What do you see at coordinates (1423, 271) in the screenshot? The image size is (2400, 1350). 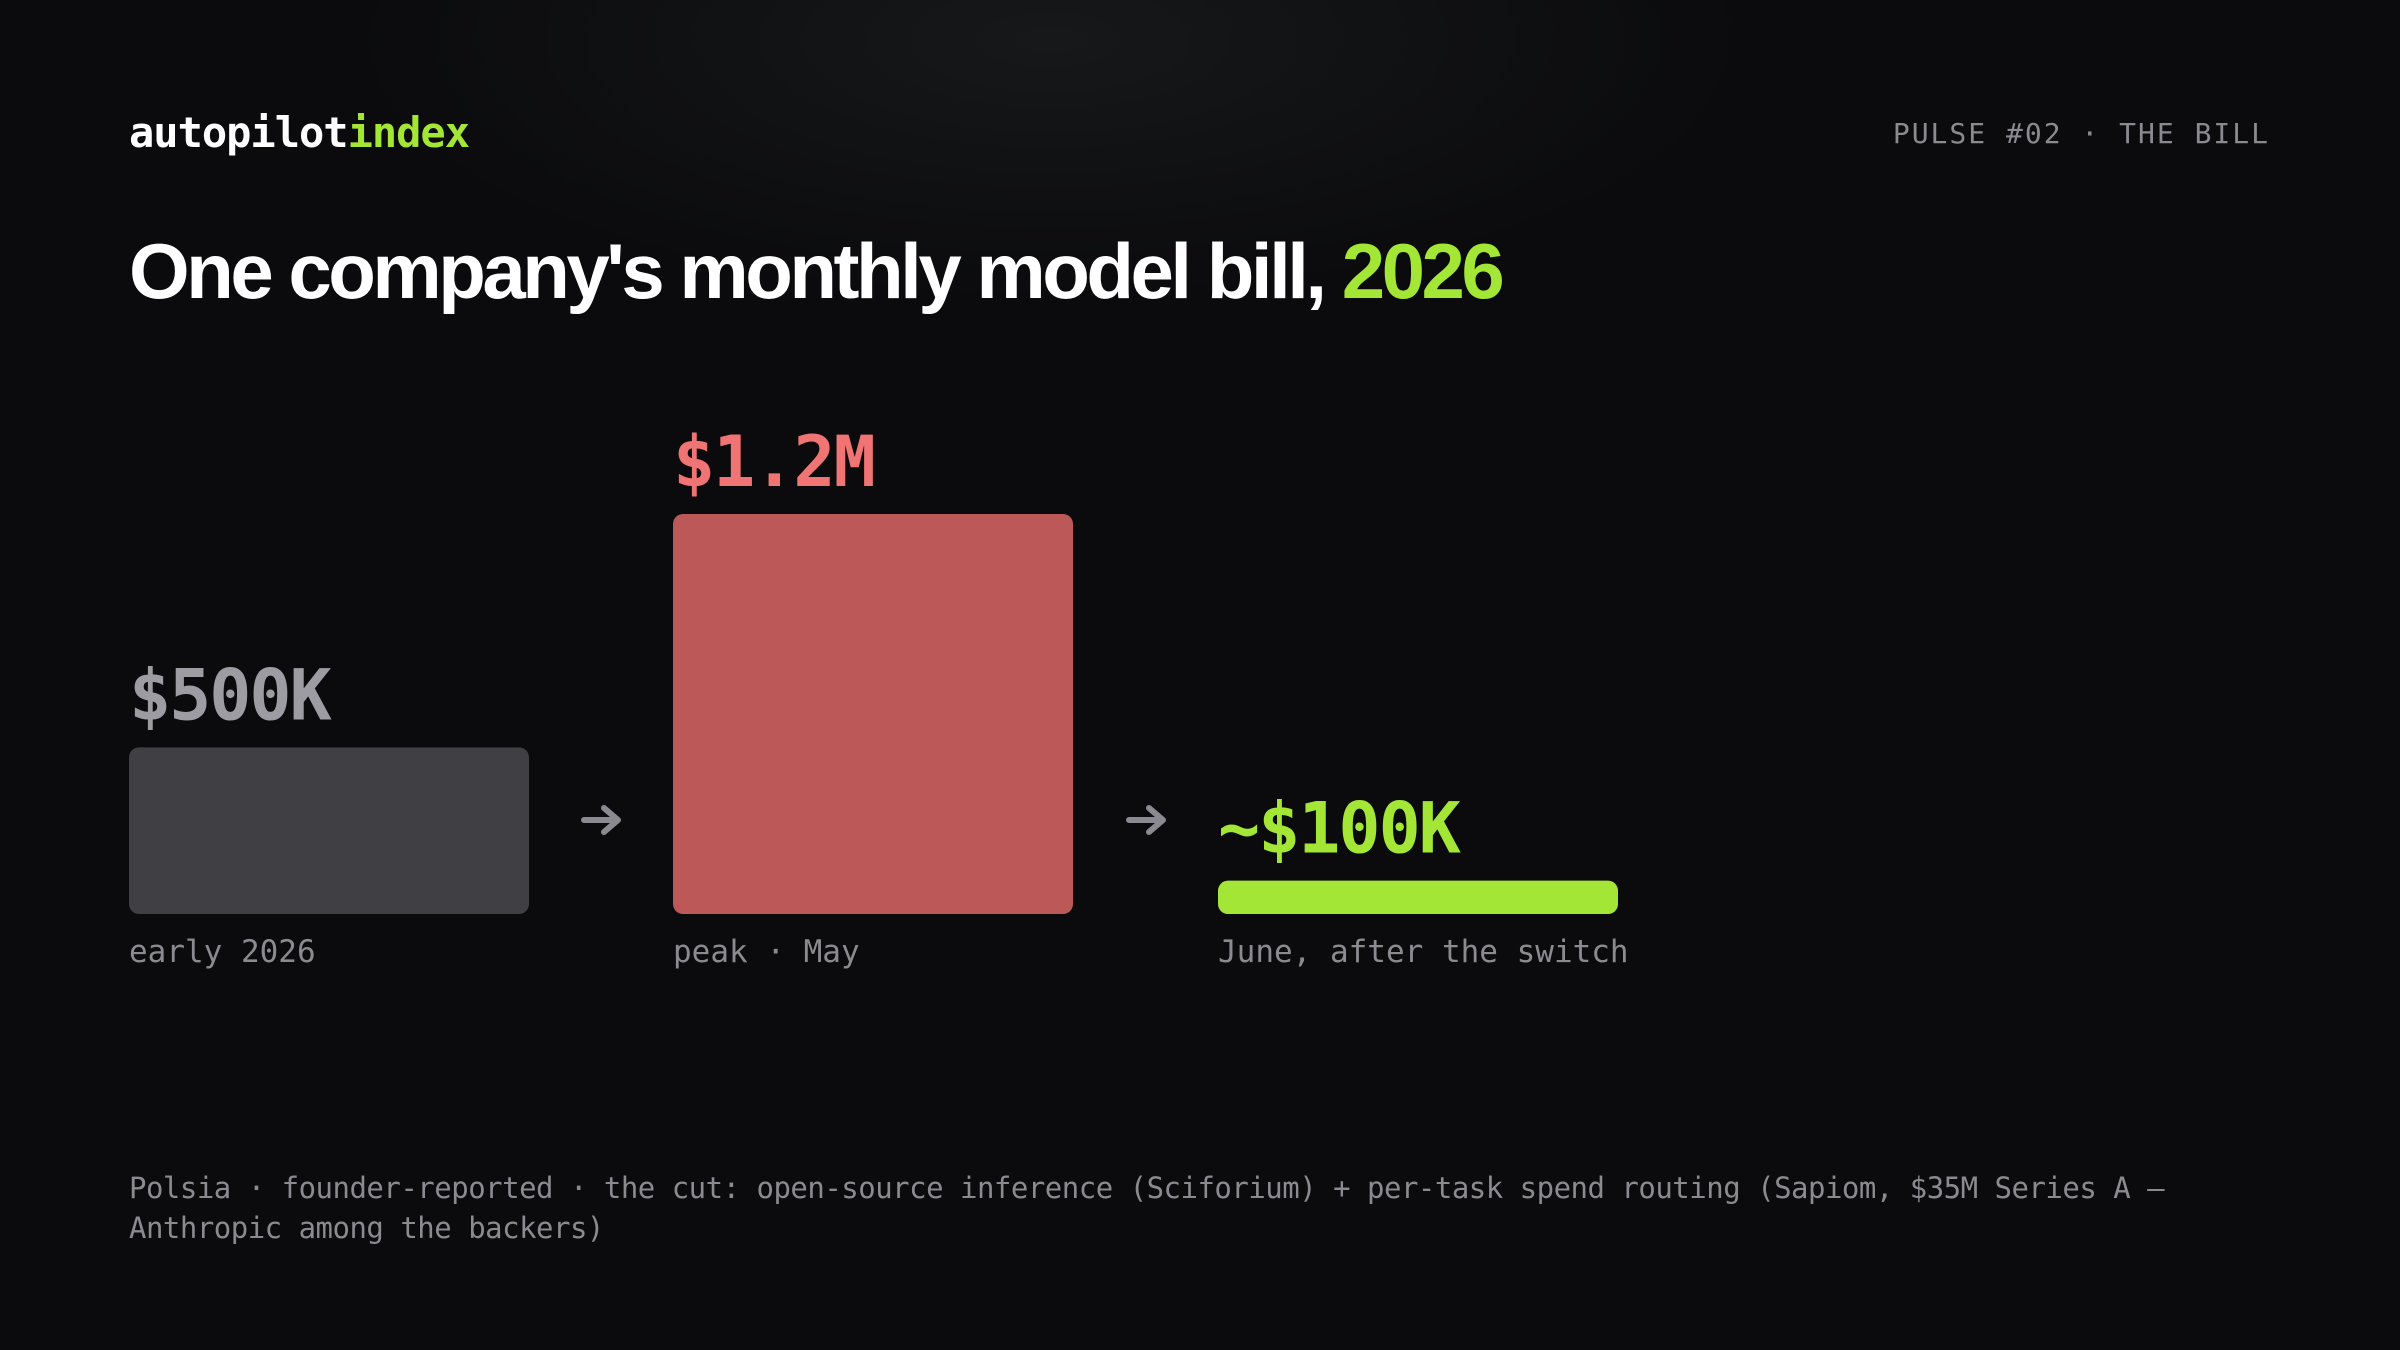 I see `title-highlight: 2026` at bounding box center [1423, 271].